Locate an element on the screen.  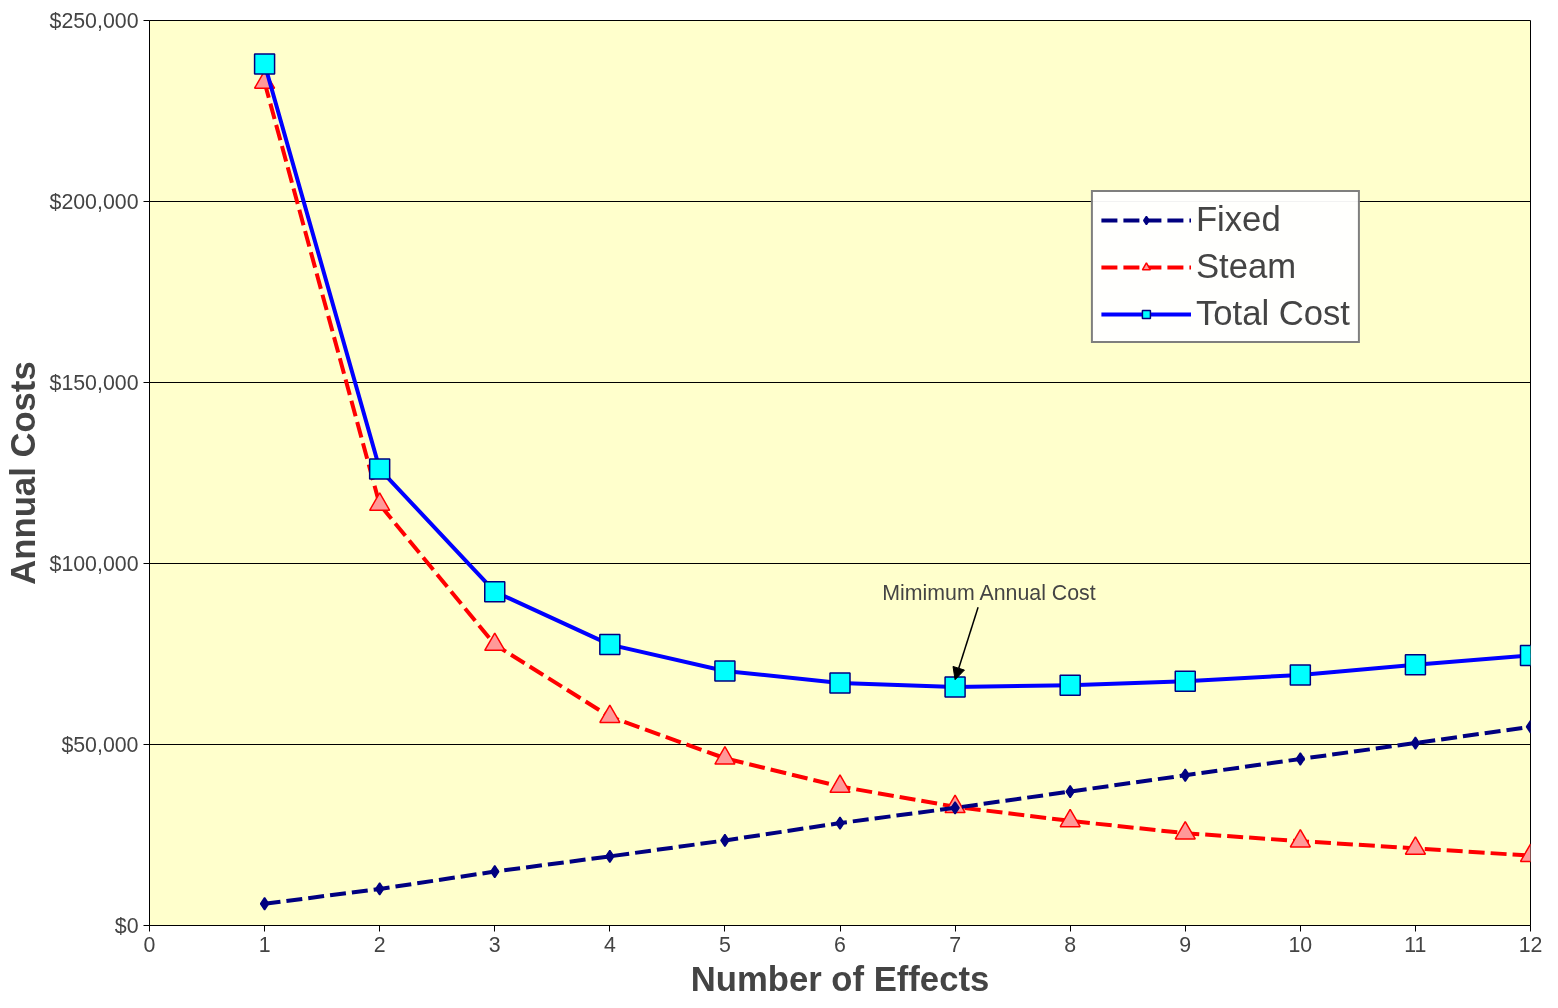
x-tick-label: 9 is located at coordinates (1185, 944).